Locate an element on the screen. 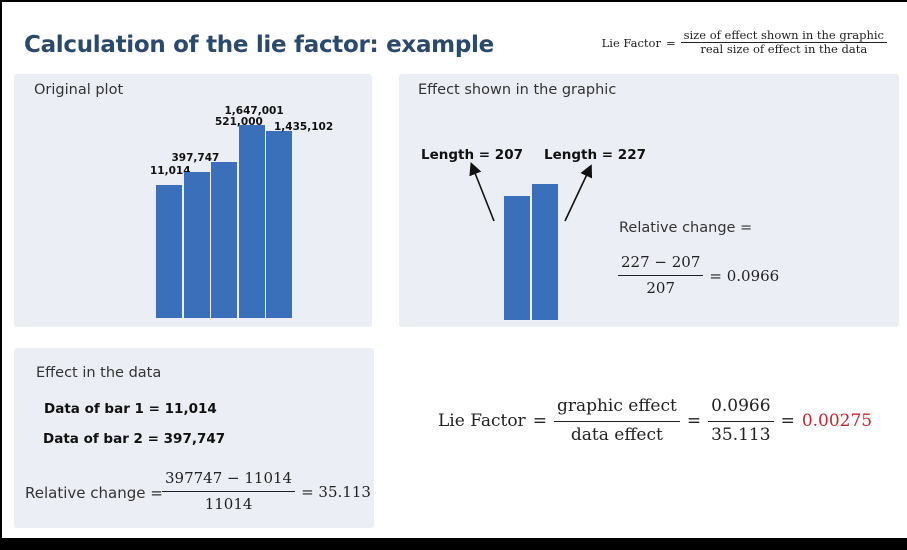 This screenshot has width=907, height=550. lie-factor-eq2: = is located at coordinates (694, 421).